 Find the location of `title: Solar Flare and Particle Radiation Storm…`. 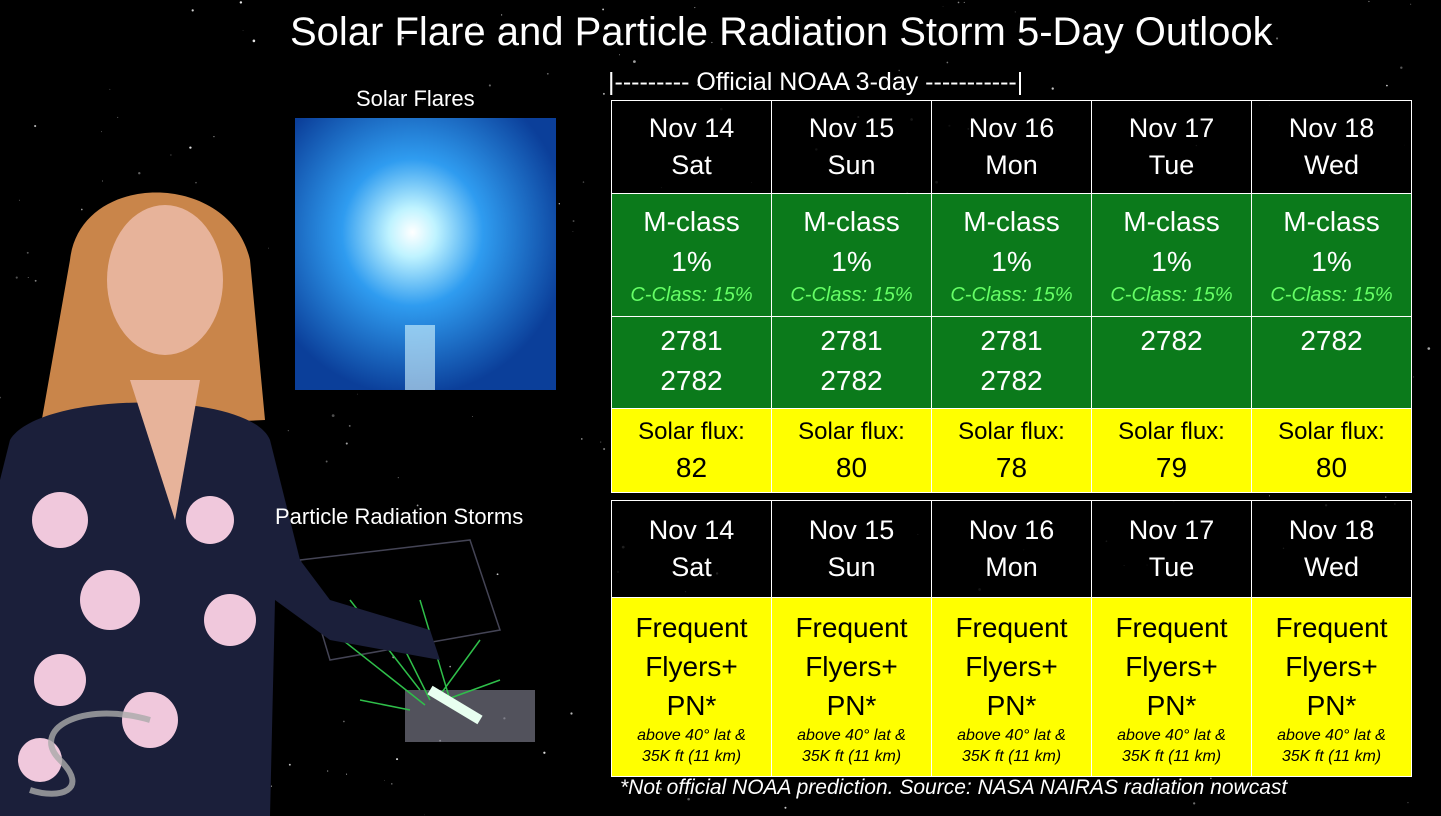

title: Solar Flare and Particle Radiation Storm… is located at coordinates (781, 32).